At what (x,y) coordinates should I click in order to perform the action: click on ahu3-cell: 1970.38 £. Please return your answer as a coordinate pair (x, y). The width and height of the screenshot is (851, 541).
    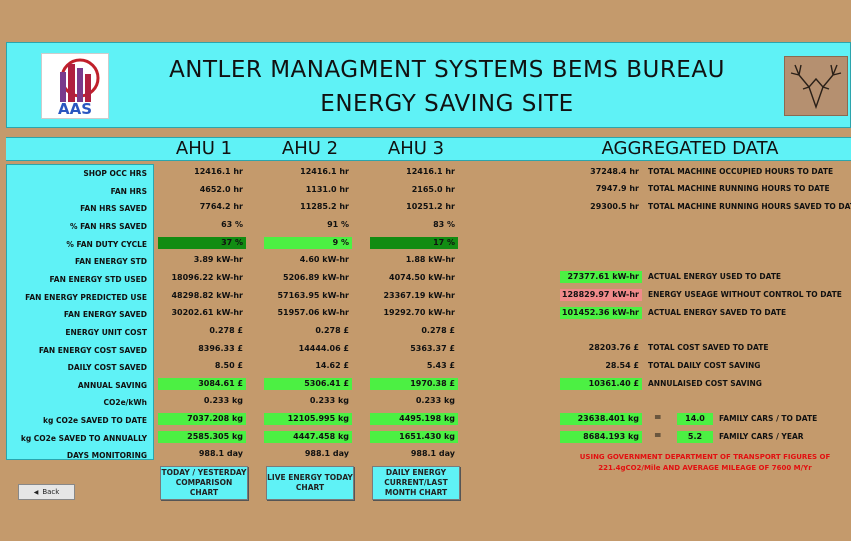
    Looking at the image, I should click on (414, 383).